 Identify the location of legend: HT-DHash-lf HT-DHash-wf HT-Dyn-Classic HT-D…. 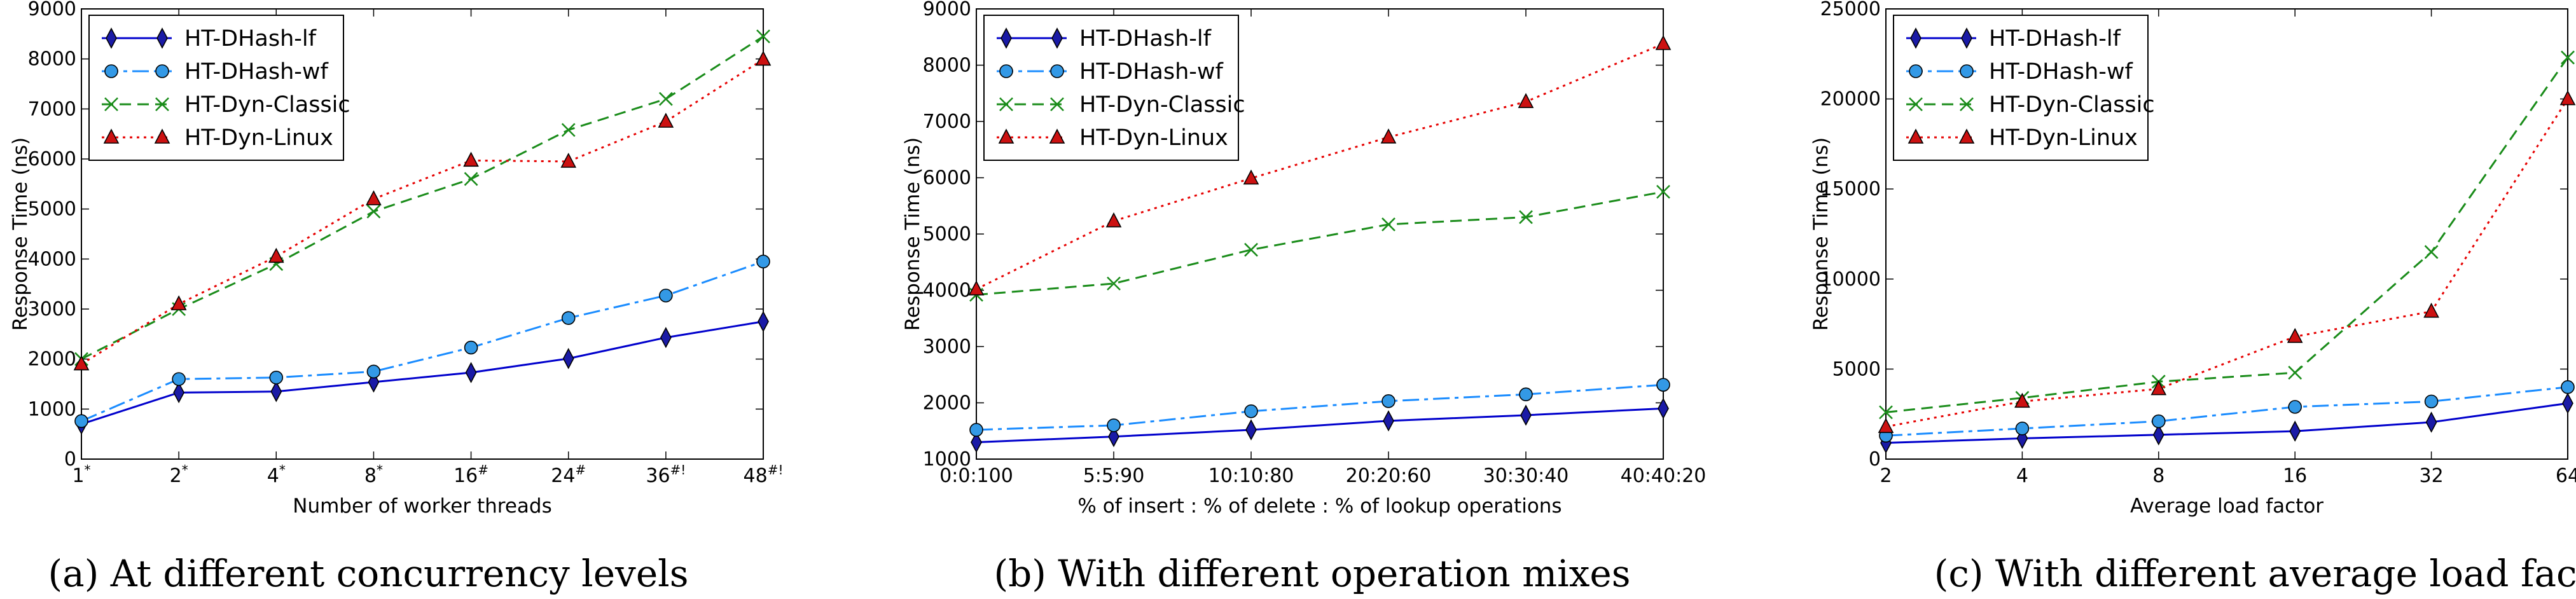
(219, 88).